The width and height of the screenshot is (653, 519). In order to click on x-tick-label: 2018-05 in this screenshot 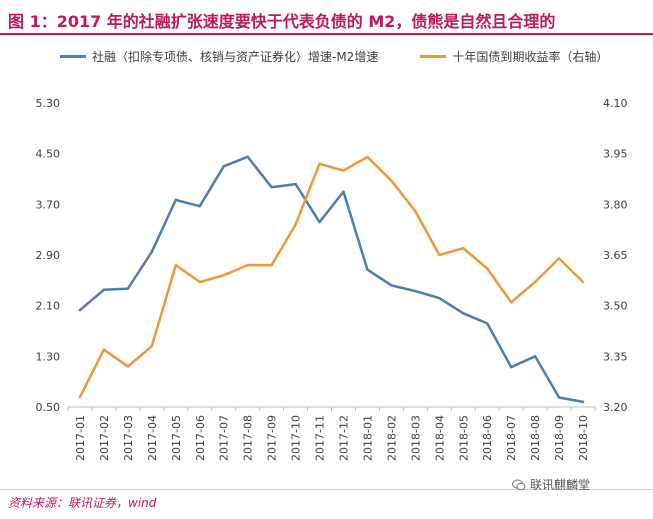, I will do `click(463, 438)`.